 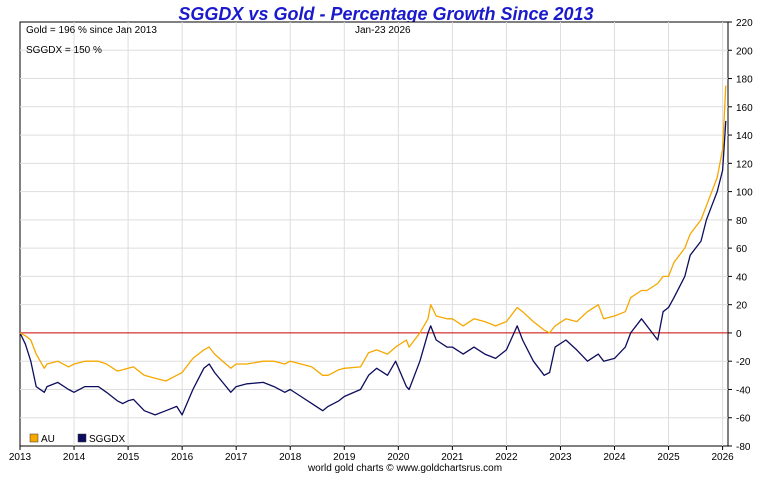 I want to click on y-tick-label: 140, so click(x=744, y=136).